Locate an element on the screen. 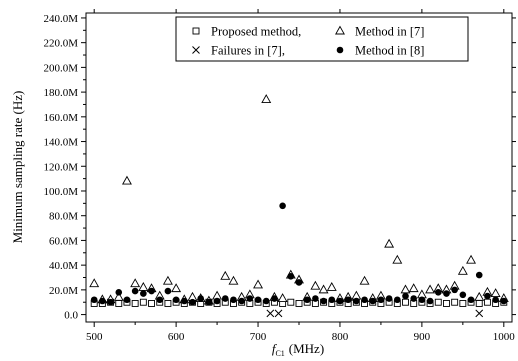  y-tick-label: 100.0M is located at coordinates (60, 192).